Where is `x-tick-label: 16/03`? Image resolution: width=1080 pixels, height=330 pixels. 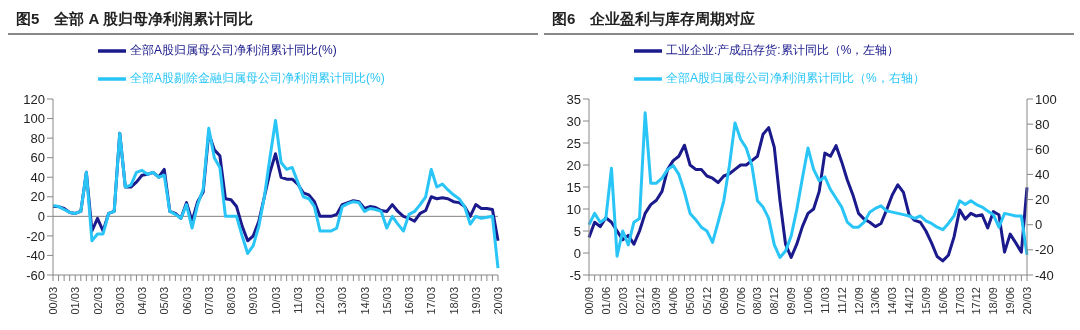 x-tick-label: 16/03 is located at coordinates (409, 301).